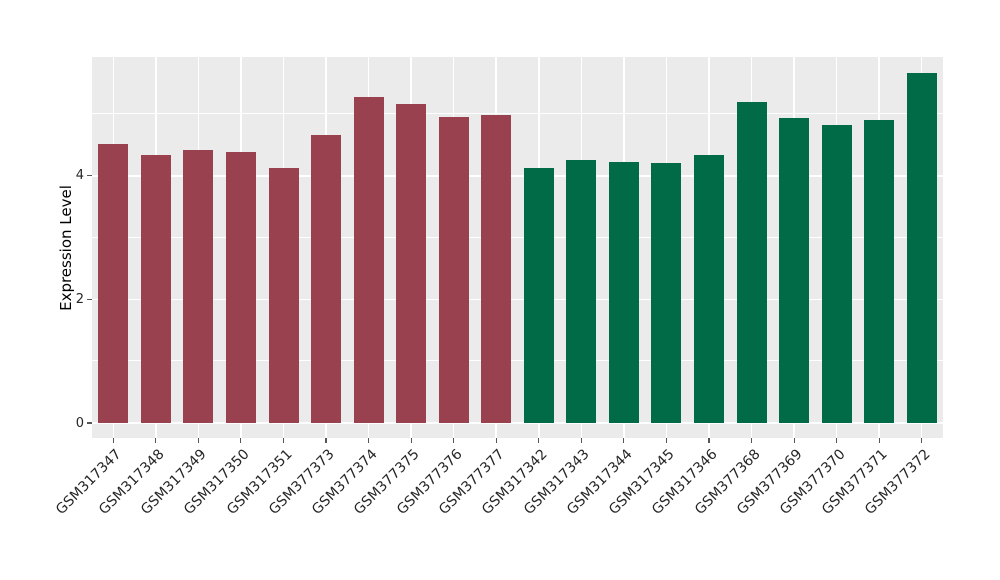 The width and height of the screenshot is (1000, 580). I want to click on bar-GSM317351, so click(283, 295).